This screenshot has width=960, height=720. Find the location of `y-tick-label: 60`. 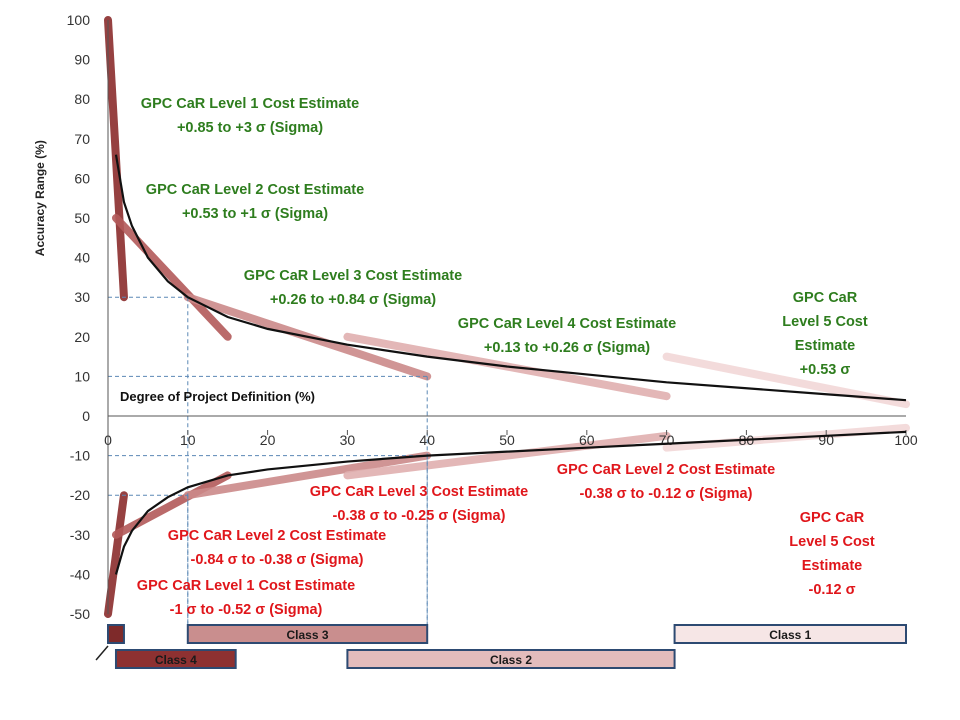

y-tick-label: 60 is located at coordinates (82, 178).